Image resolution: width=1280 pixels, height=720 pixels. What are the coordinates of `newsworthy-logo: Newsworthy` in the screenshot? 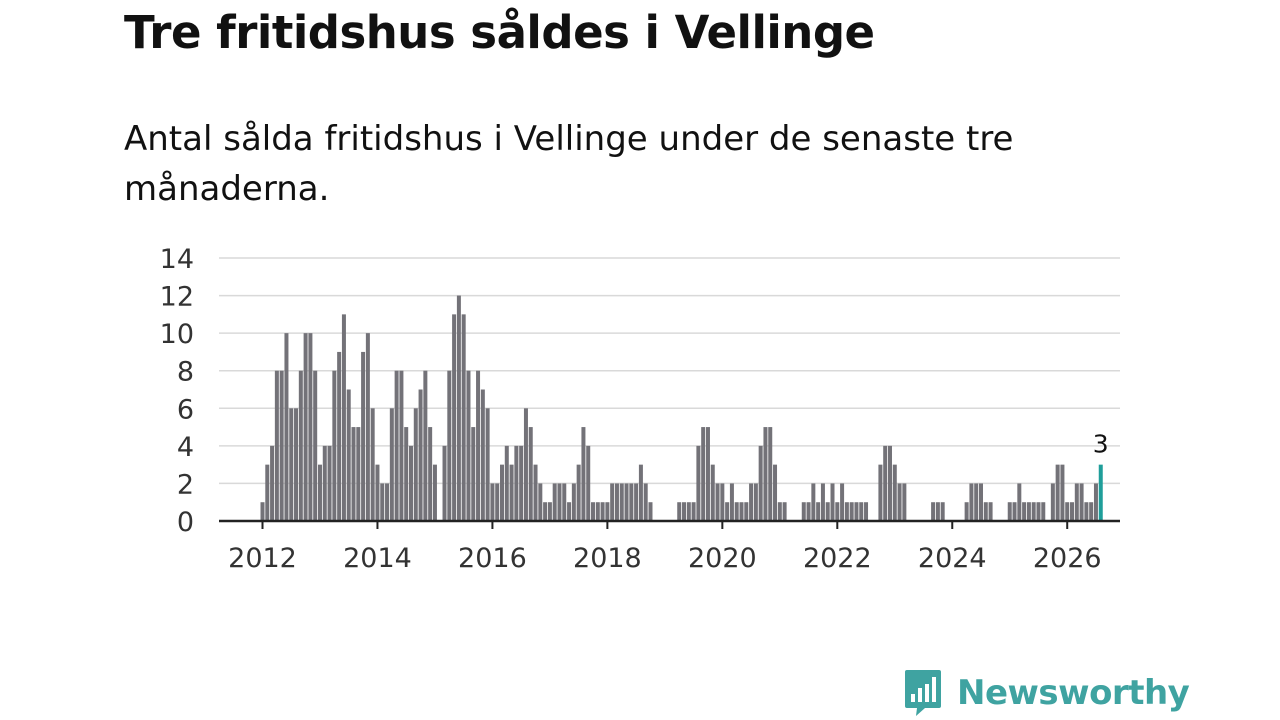 It's located at (1046, 693).